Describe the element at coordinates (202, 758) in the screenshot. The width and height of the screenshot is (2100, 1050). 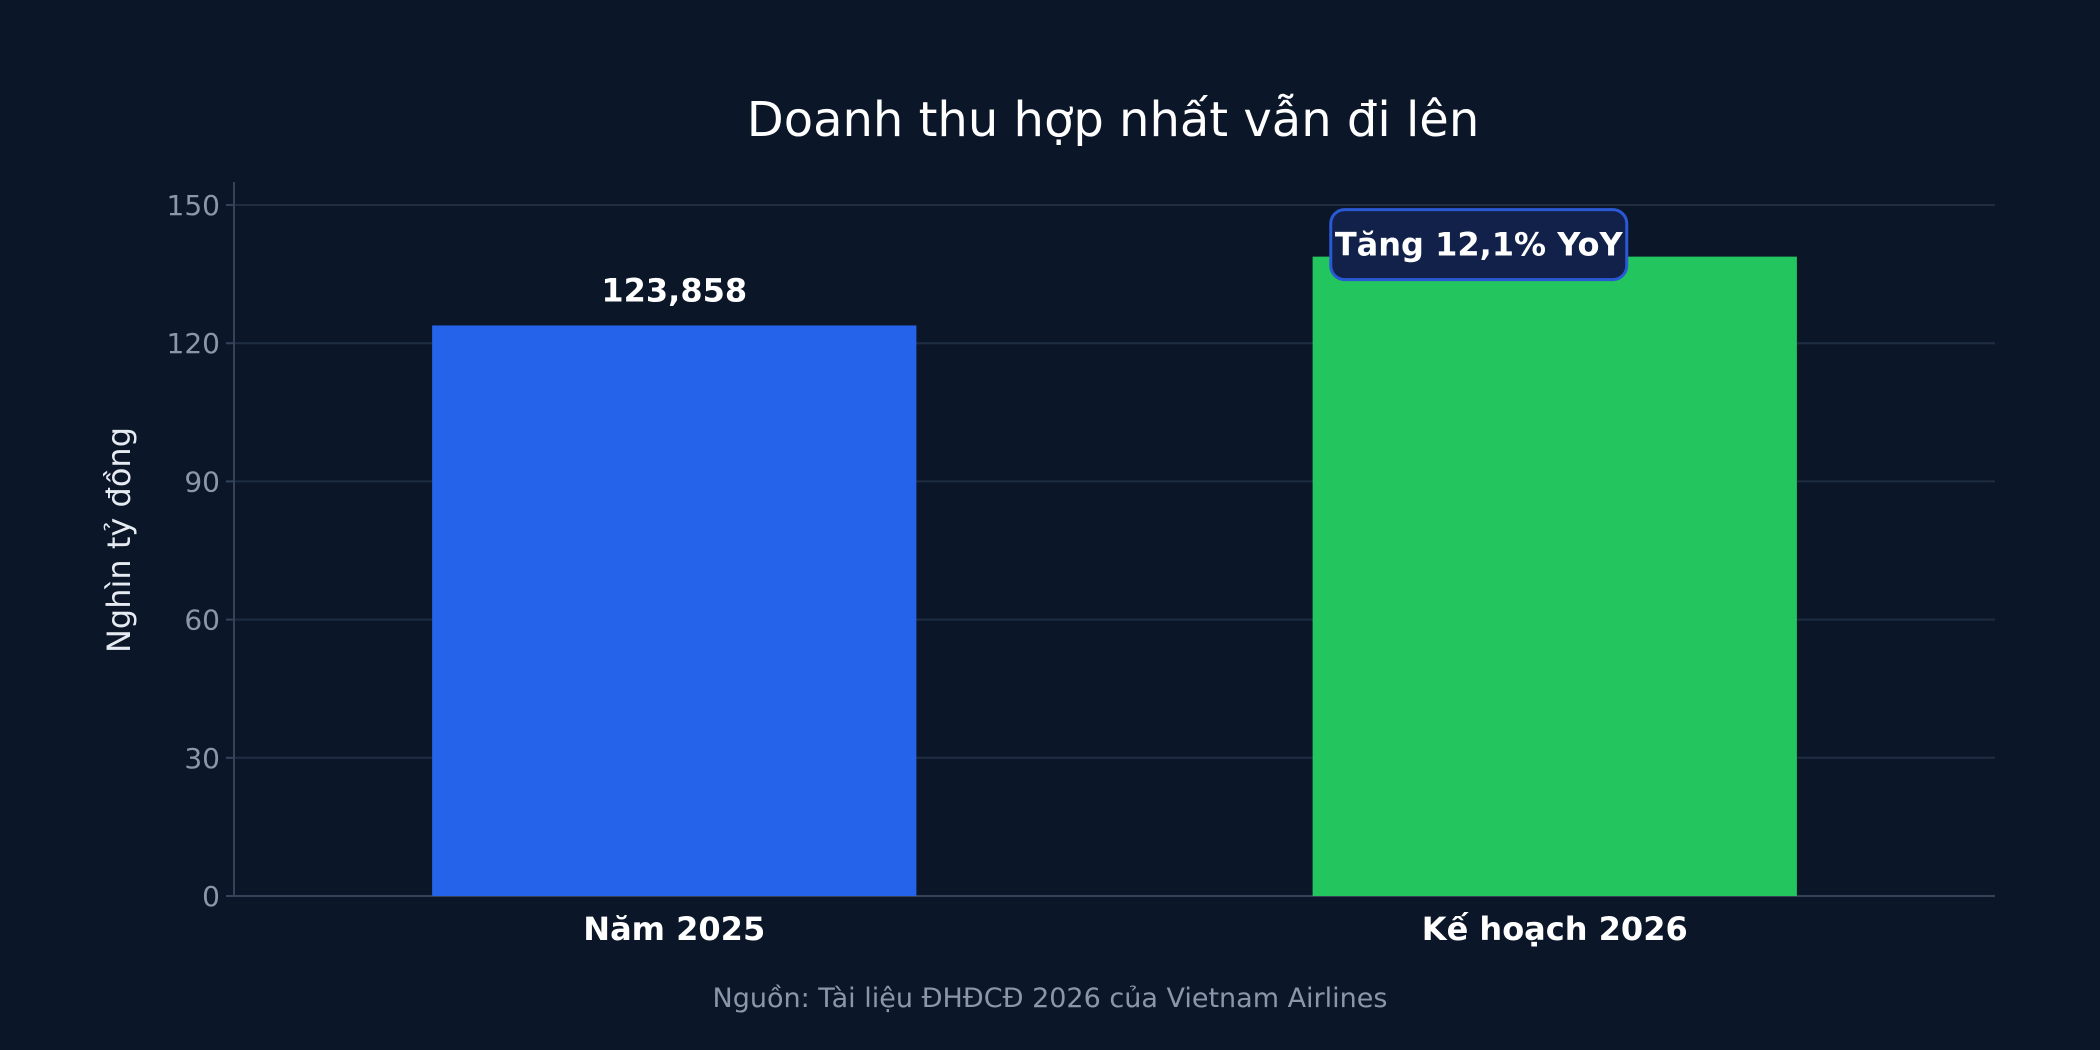
I see `y-tick-label: 30` at that location.